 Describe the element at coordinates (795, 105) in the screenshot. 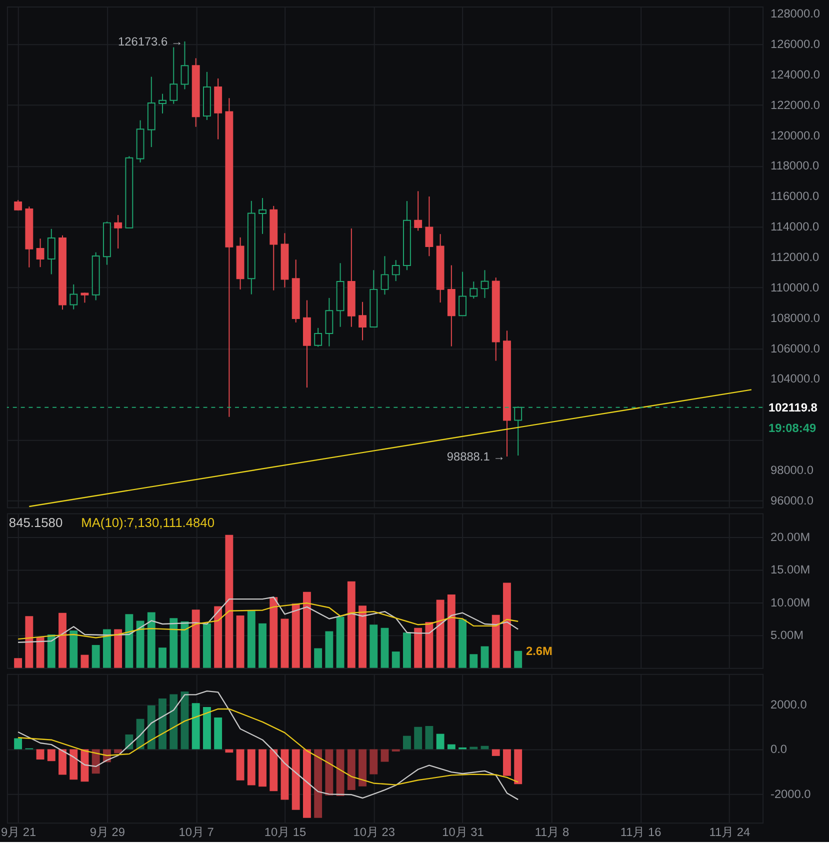

I see `y-tick-label: 122000.0` at that location.